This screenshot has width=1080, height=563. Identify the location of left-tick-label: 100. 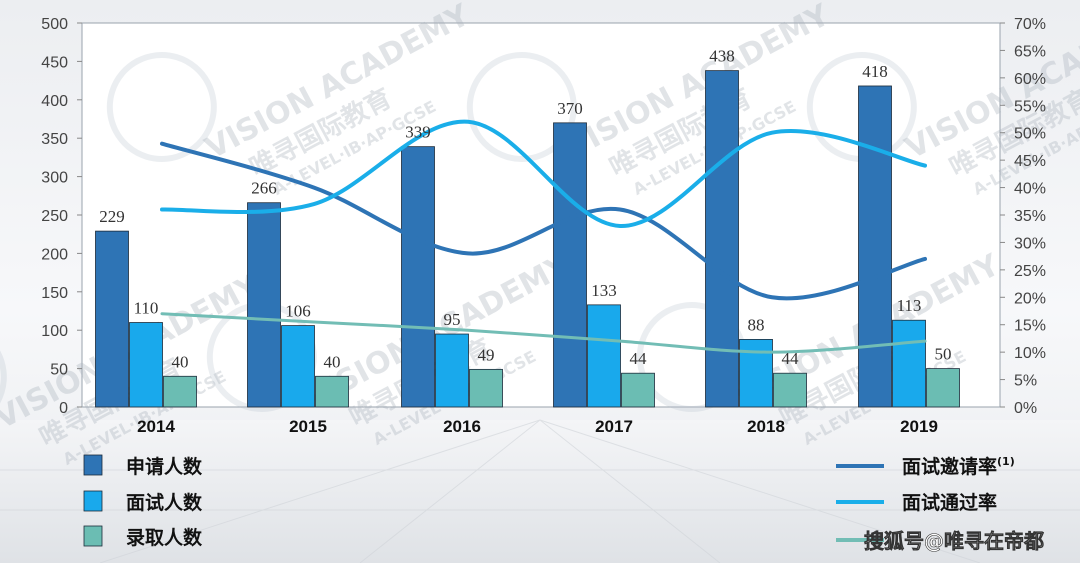
(54, 331).